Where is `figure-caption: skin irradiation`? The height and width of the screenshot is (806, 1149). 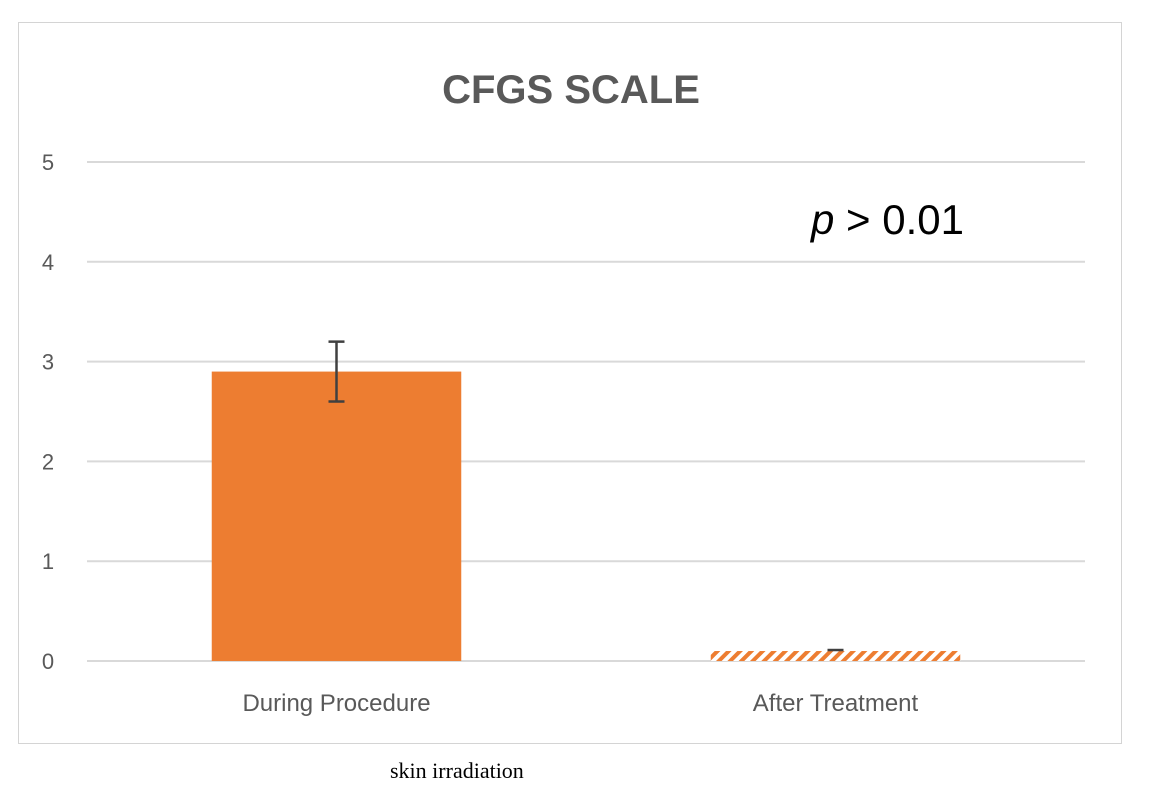 figure-caption: skin irradiation is located at coordinates (457, 770).